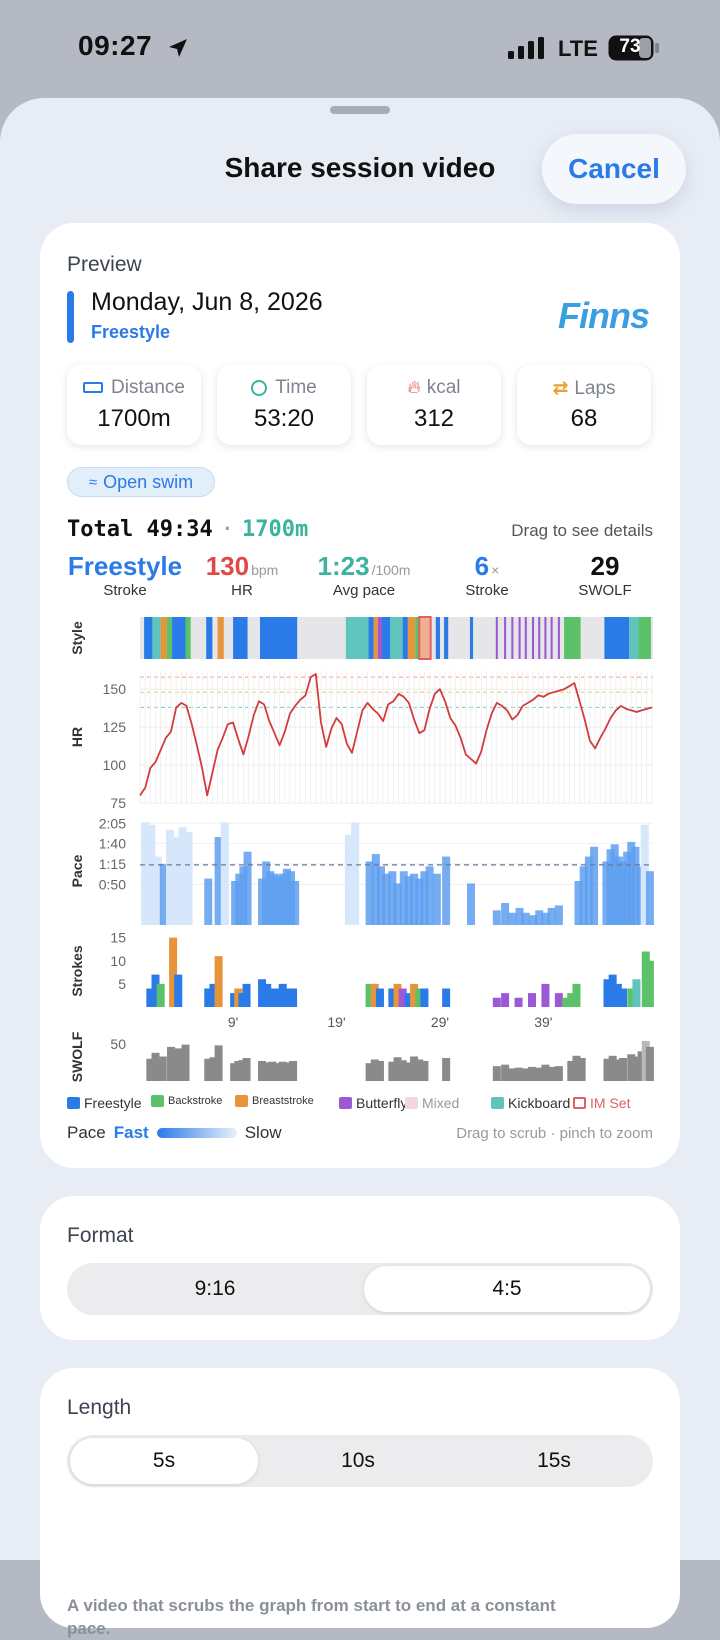  What do you see at coordinates (360, 1268) in the screenshot?
I see `format-card: Format 9:16 4:5` at bounding box center [360, 1268].